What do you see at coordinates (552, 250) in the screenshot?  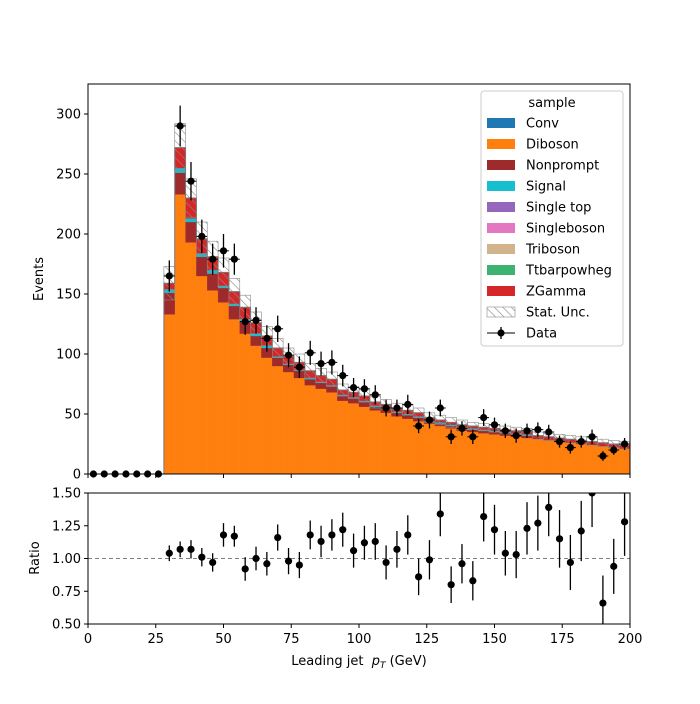 I see `legend-label: Triboson` at bounding box center [552, 250].